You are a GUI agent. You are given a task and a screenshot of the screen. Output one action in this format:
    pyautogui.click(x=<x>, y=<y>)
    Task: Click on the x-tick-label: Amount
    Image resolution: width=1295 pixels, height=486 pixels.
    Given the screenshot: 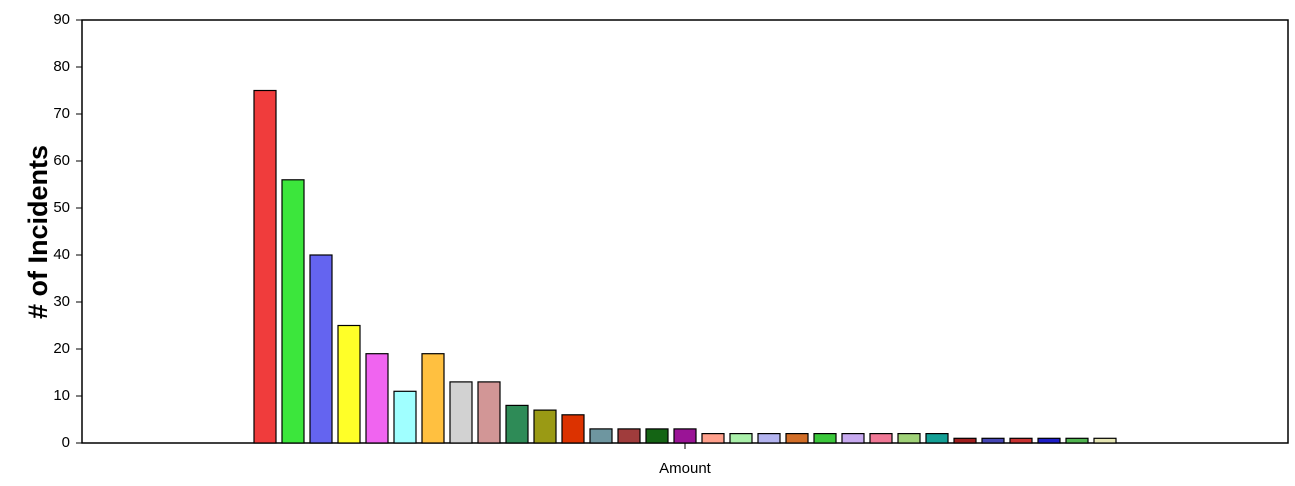 What is the action you would take?
    pyautogui.click(x=685, y=468)
    